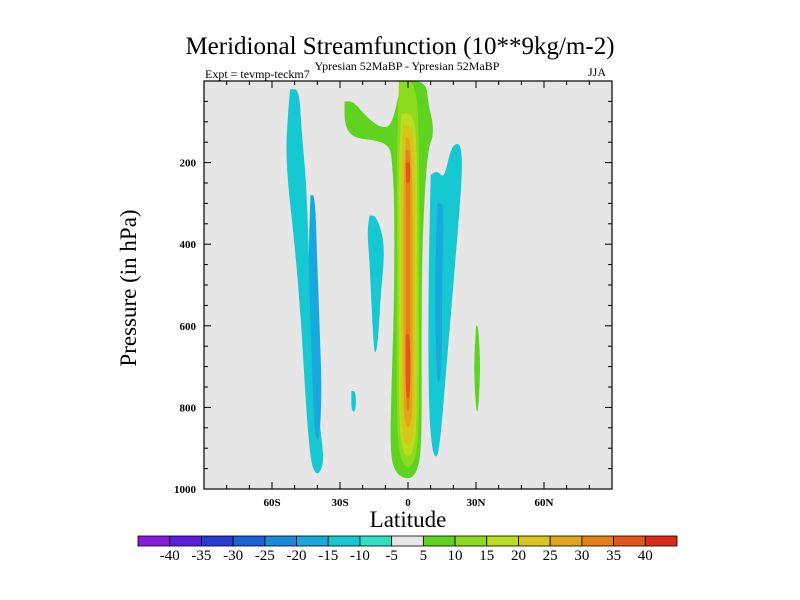 The height and width of the screenshot is (600, 800). I want to click on colorbar-label: 35, so click(613, 556).